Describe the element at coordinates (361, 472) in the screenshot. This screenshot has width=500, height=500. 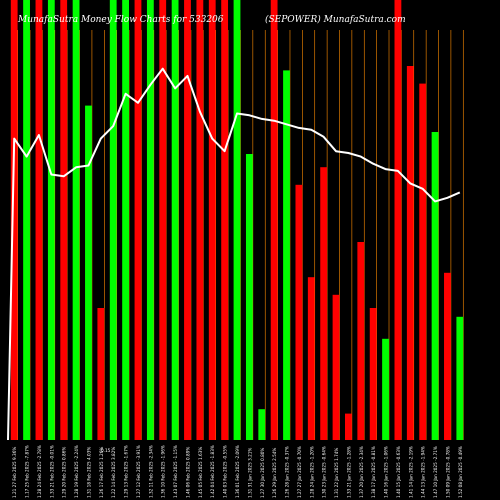
I see `x-tick-label: 1.37 20 Jan 2025 -2.34%` at that location.